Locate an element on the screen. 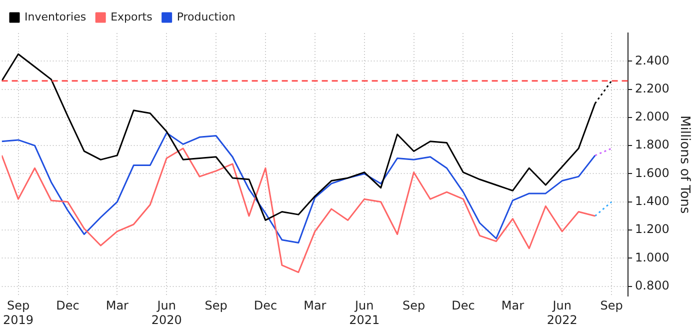 The width and height of the screenshot is (700, 331). y-tick-label: 1.400 is located at coordinates (652, 201).